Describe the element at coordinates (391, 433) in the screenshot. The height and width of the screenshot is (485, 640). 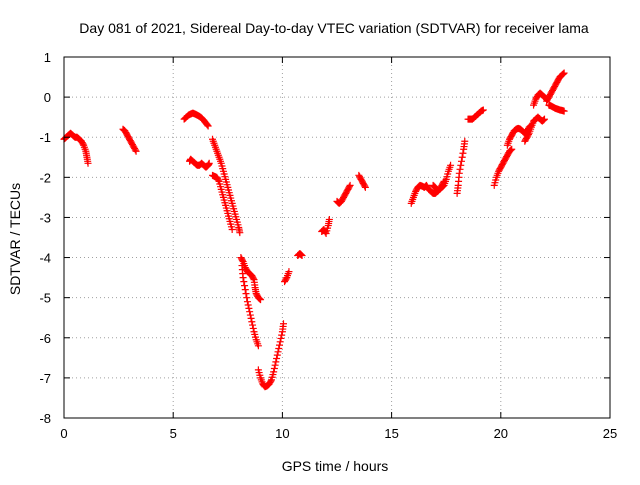
I see `x-tick-label: 15` at that location.